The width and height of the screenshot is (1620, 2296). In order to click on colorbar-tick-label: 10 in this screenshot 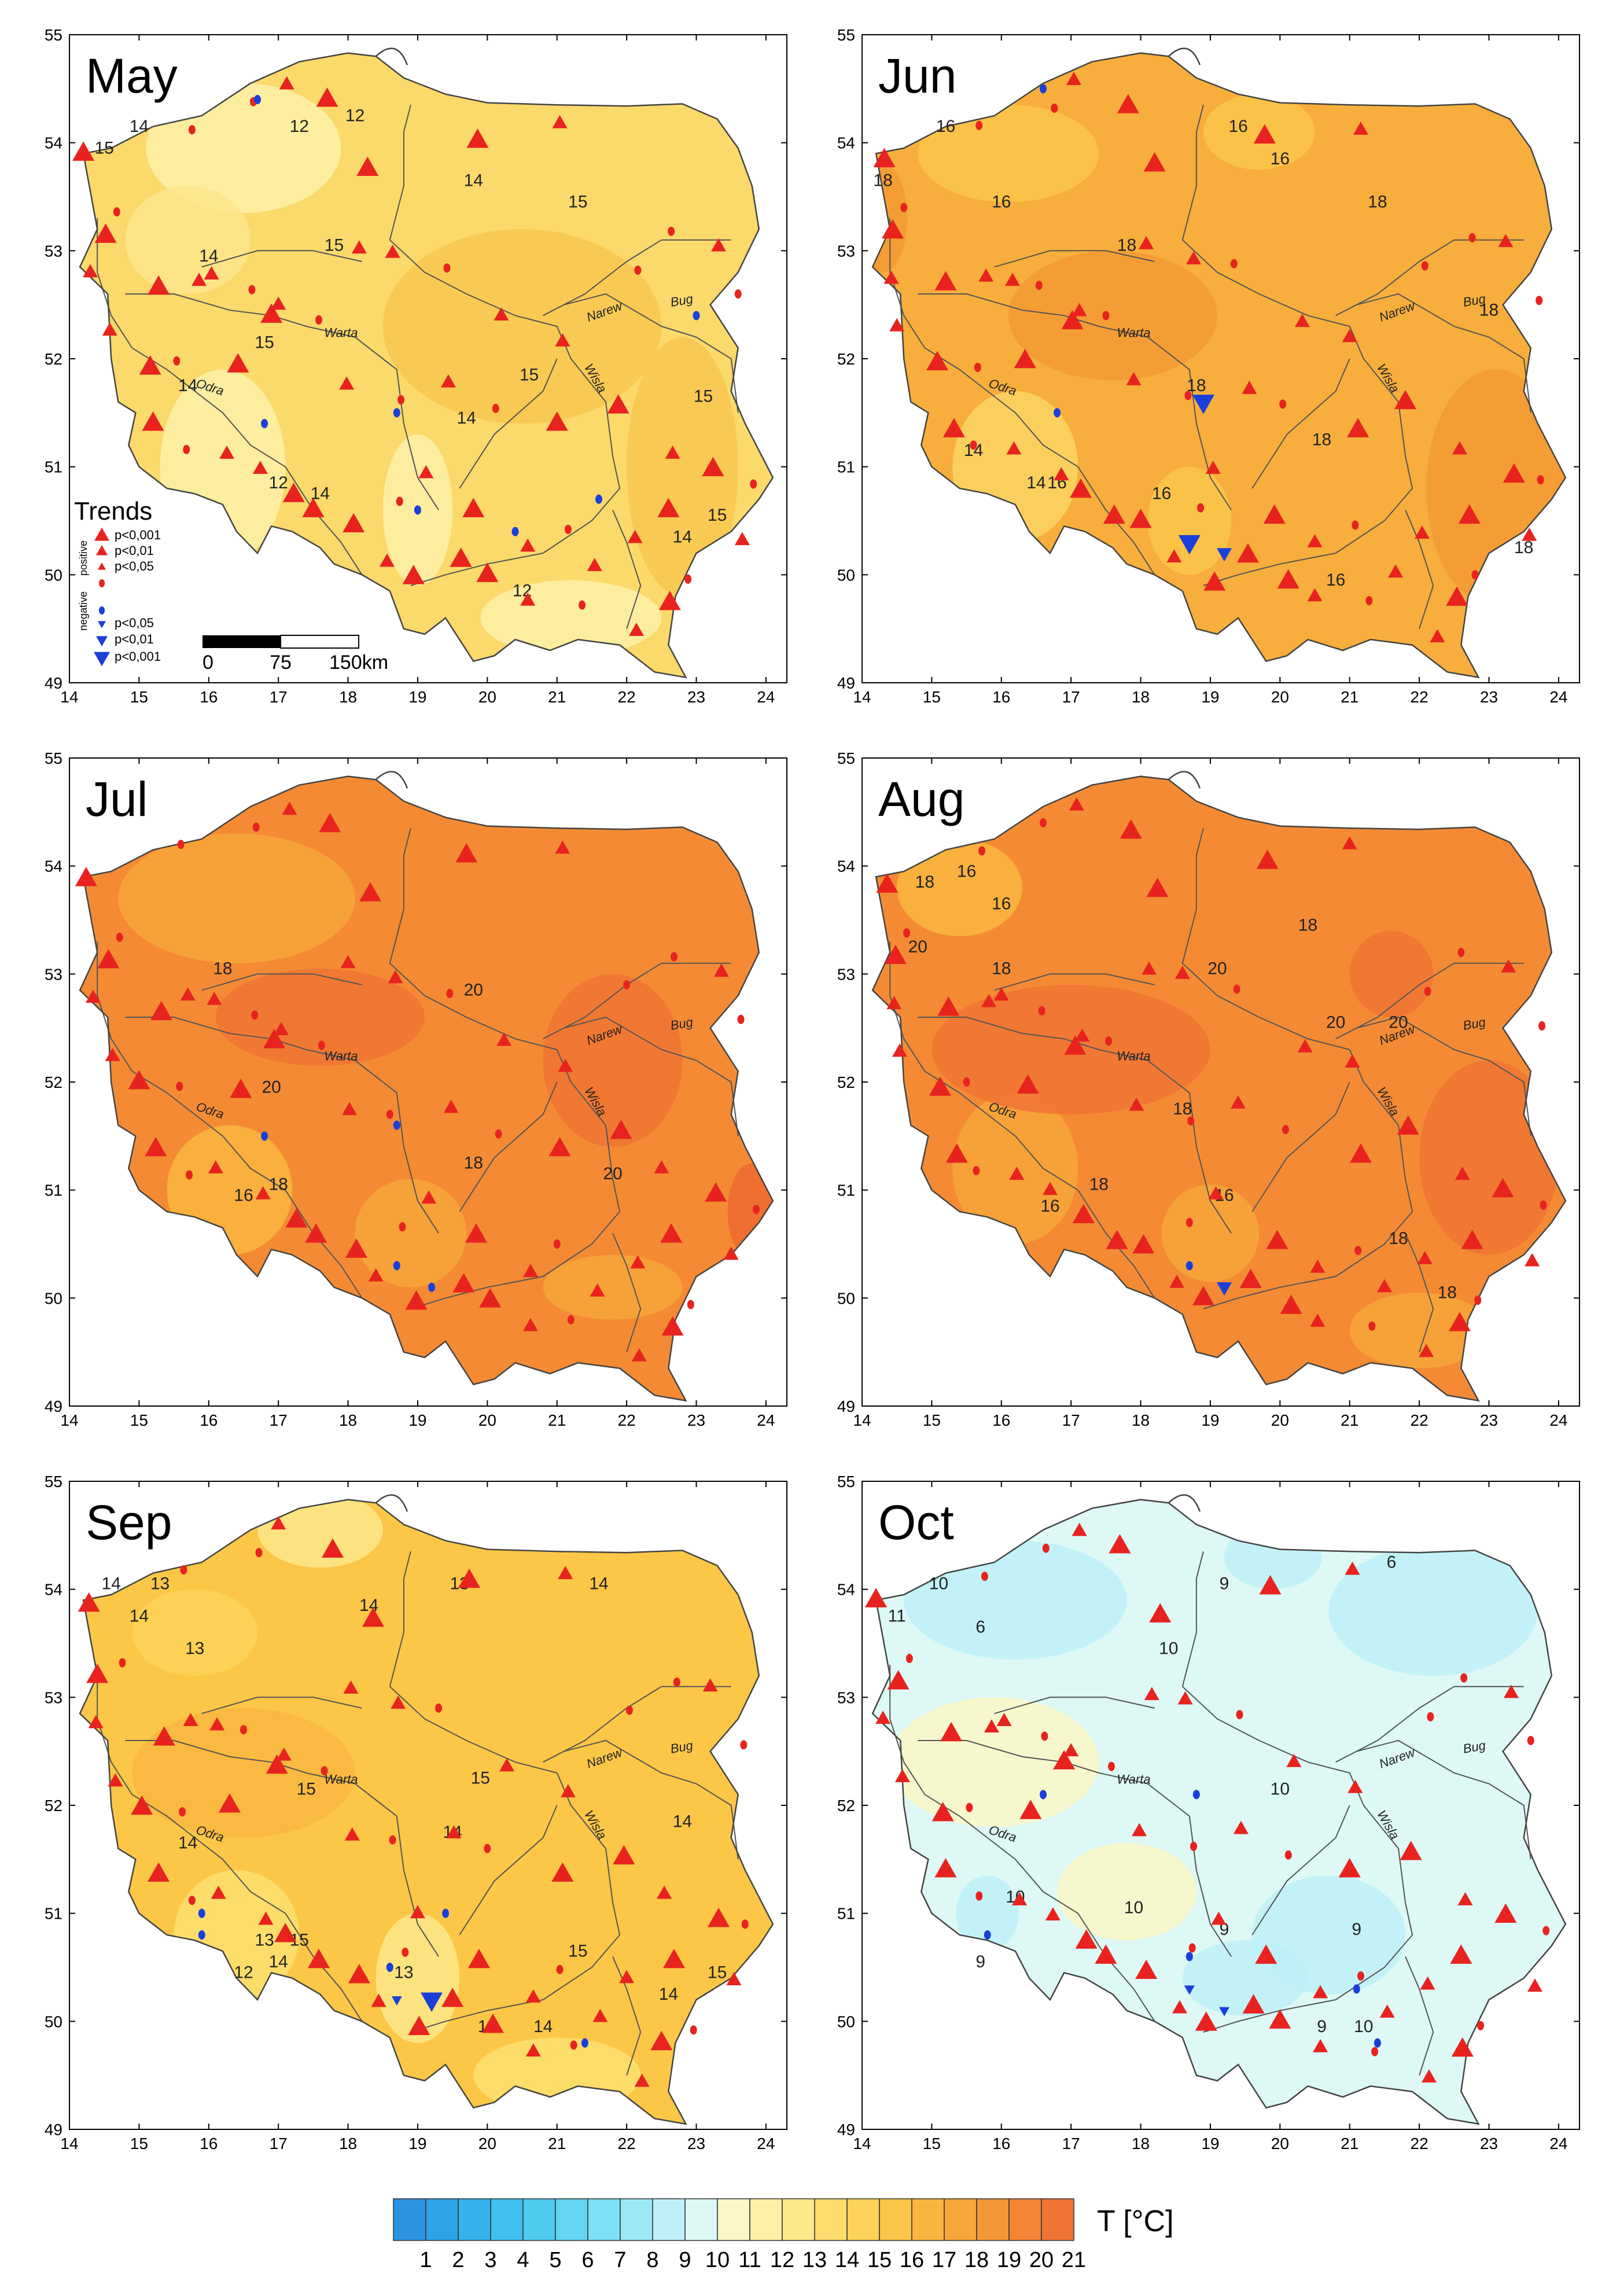, I will do `click(717, 2260)`.